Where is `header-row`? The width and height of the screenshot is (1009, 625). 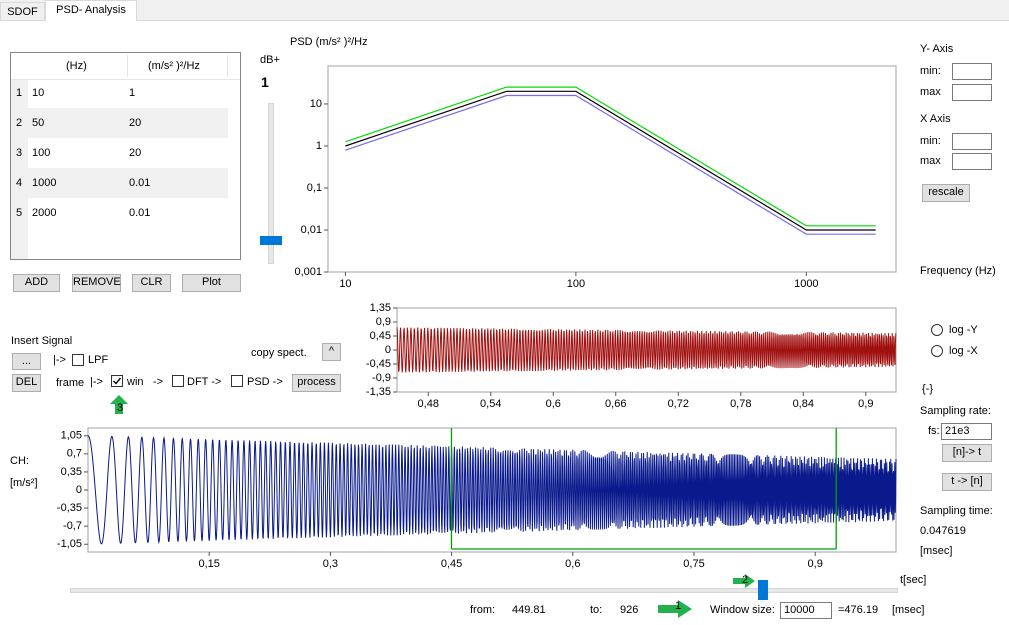 header-row is located at coordinates (125, 66).